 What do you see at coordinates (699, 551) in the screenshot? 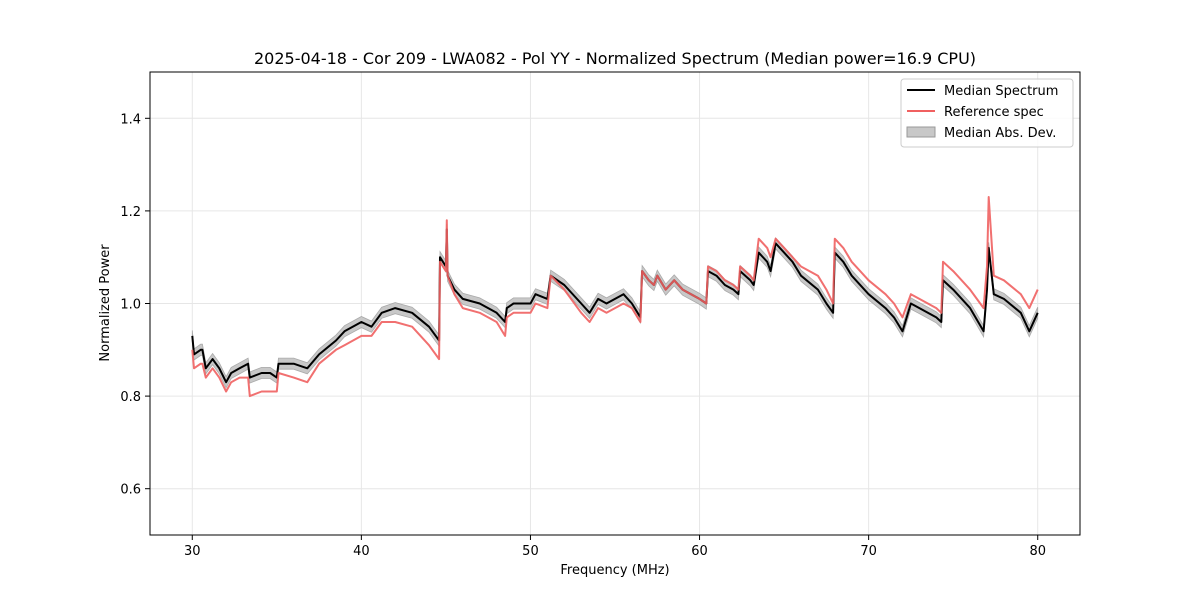
I see `x-tick-label: 60` at bounding box center [699, 551].